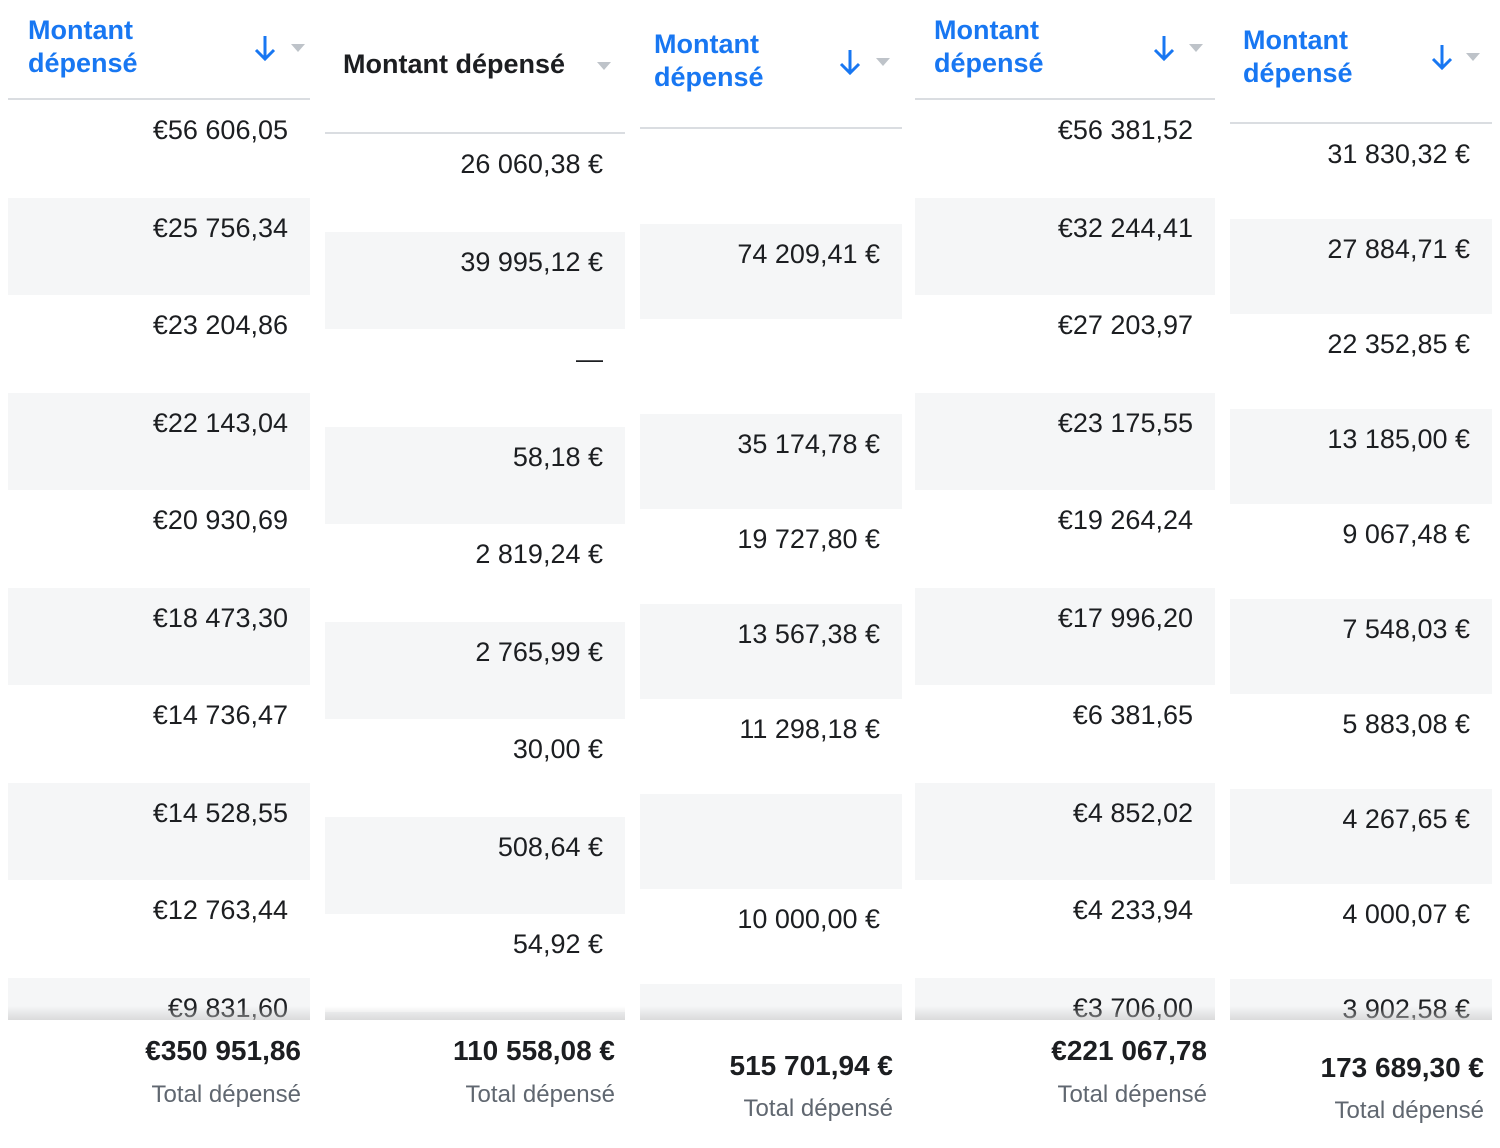 The height and width of the screenshot is (1148, 1500). Describe the element at coordinates (809, 729) in the screenshot. I see `cell-value: 11 298,18 €` at that location.